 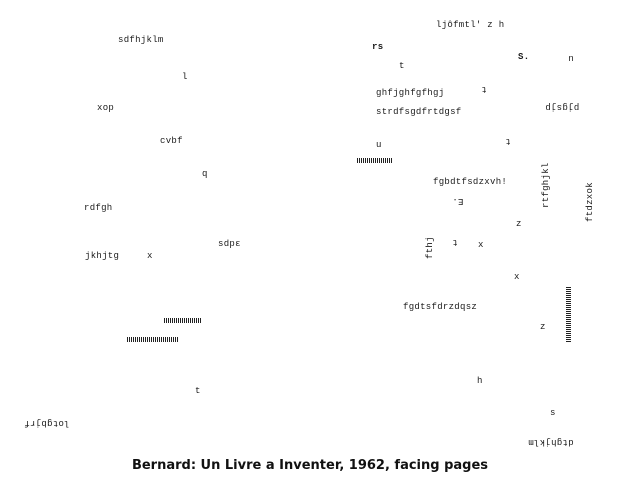 I want to click on text-fragment: rs, so click(x=378, y=47).